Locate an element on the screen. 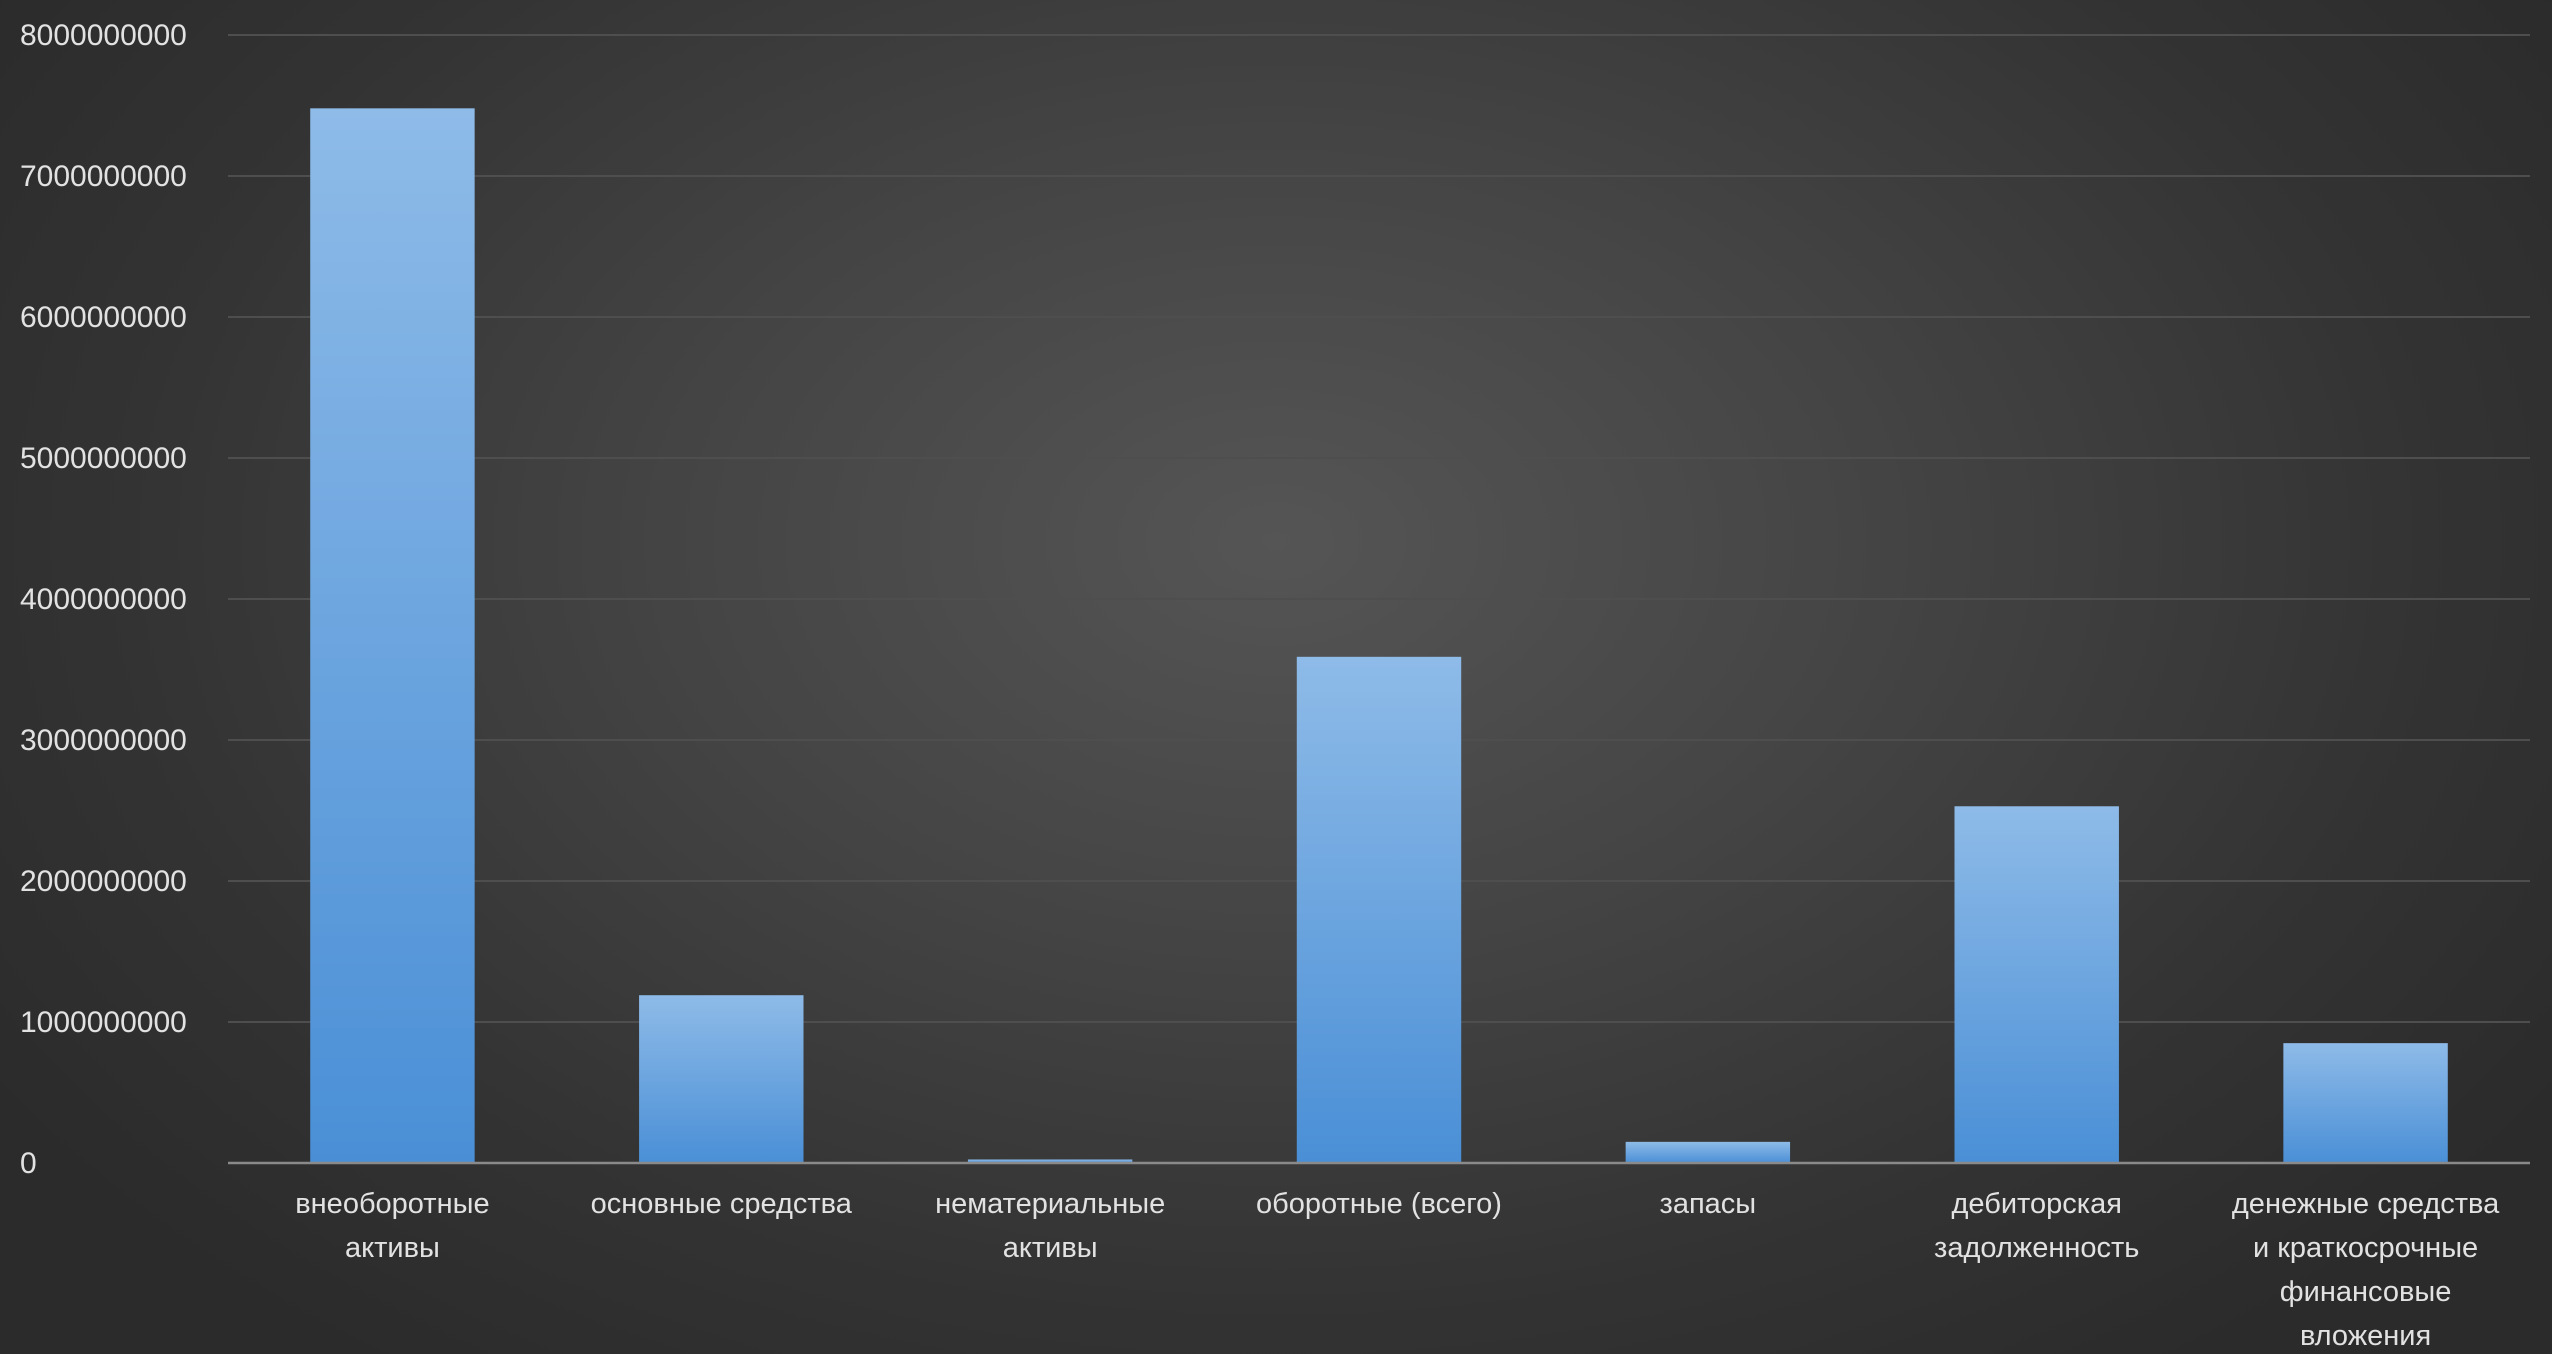 Image resolution: width=2552 pixels, height=1354 pixels. x-category-label: запасы is located at coordinates (1708, 1204).